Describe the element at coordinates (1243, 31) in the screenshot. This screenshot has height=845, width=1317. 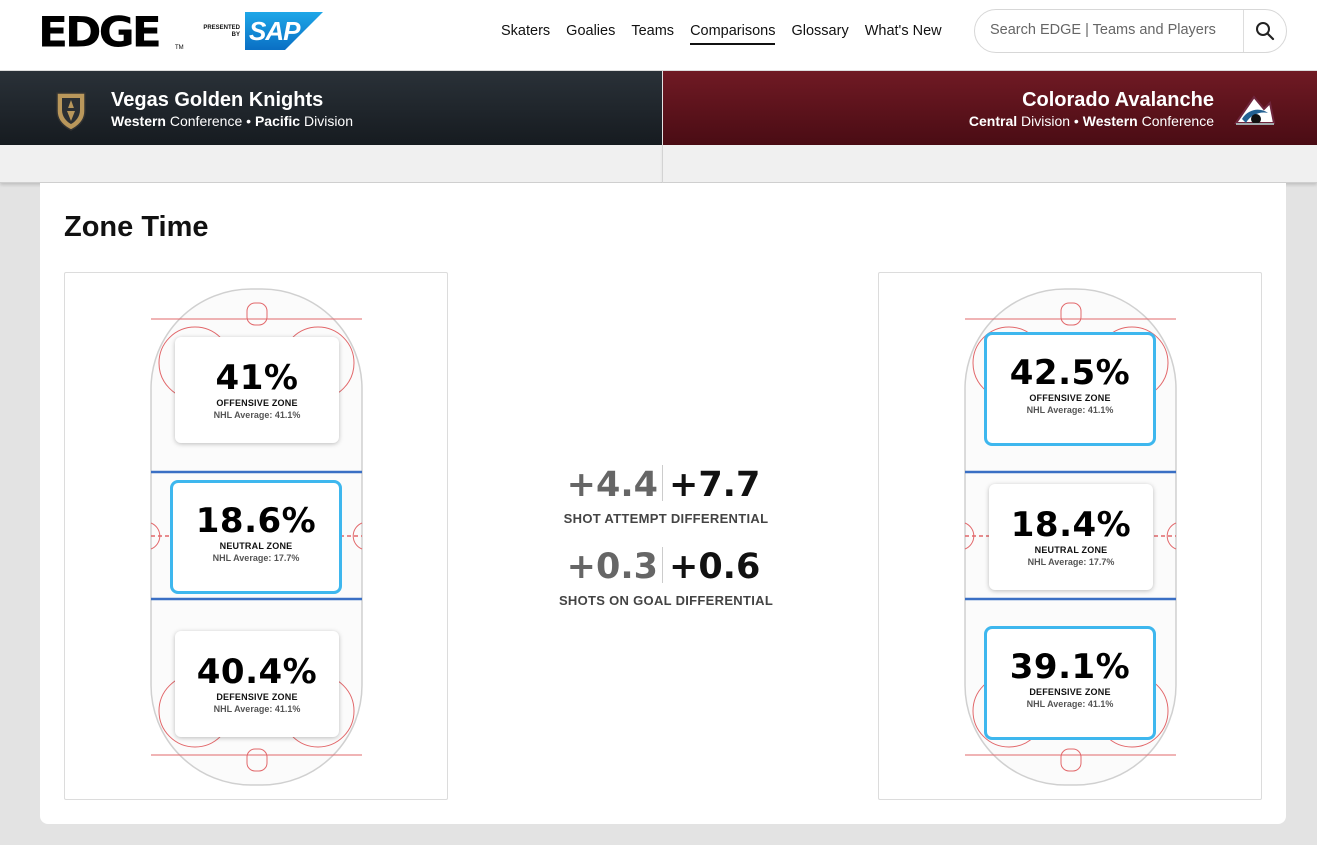
I see `search-divider` at that location.